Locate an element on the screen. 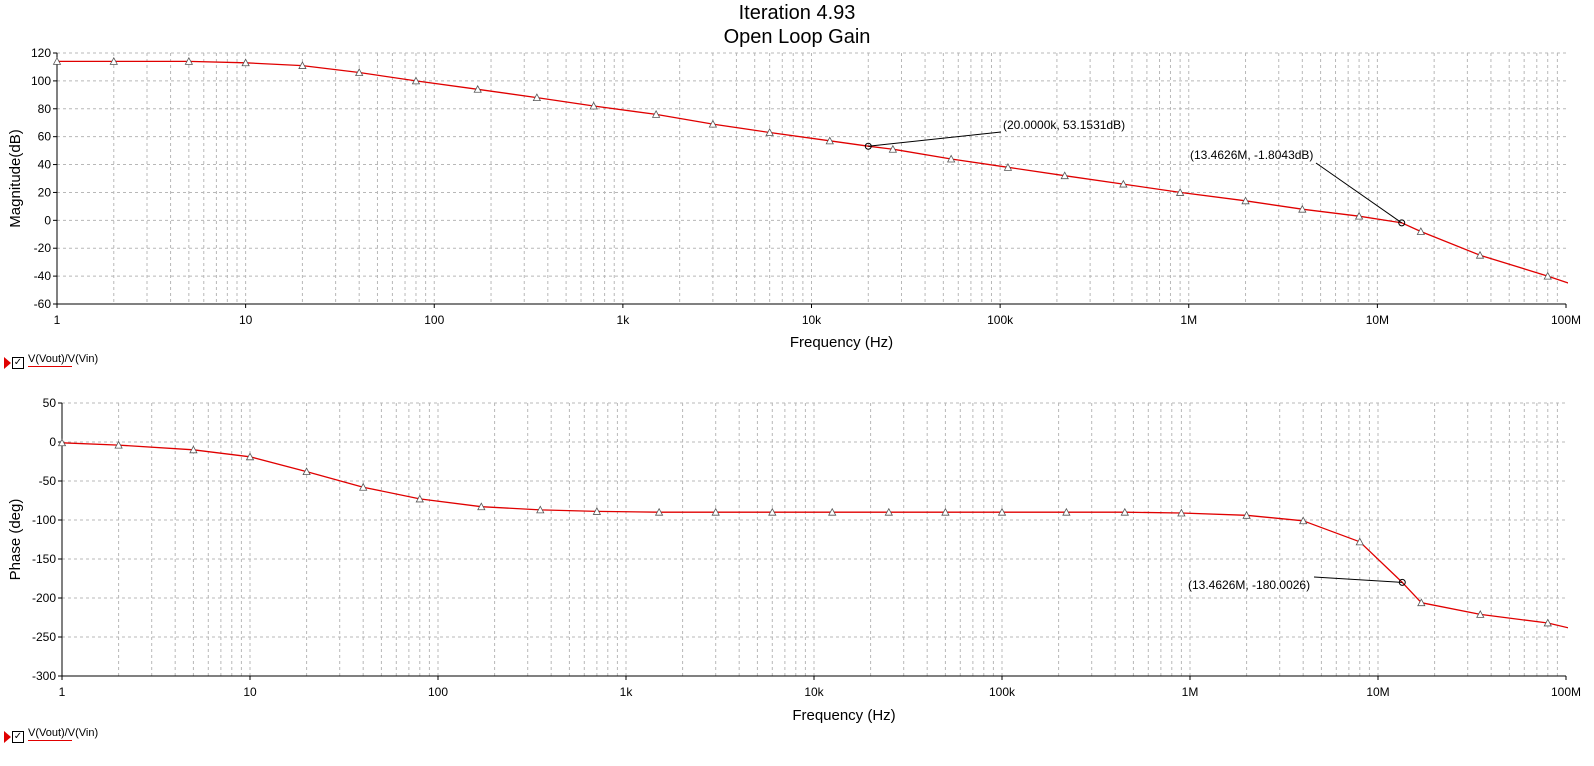 Image resolution: width=1594 pixels, height=766 pixels. y-tick-label: -250 is located at coordinates (44, 637).